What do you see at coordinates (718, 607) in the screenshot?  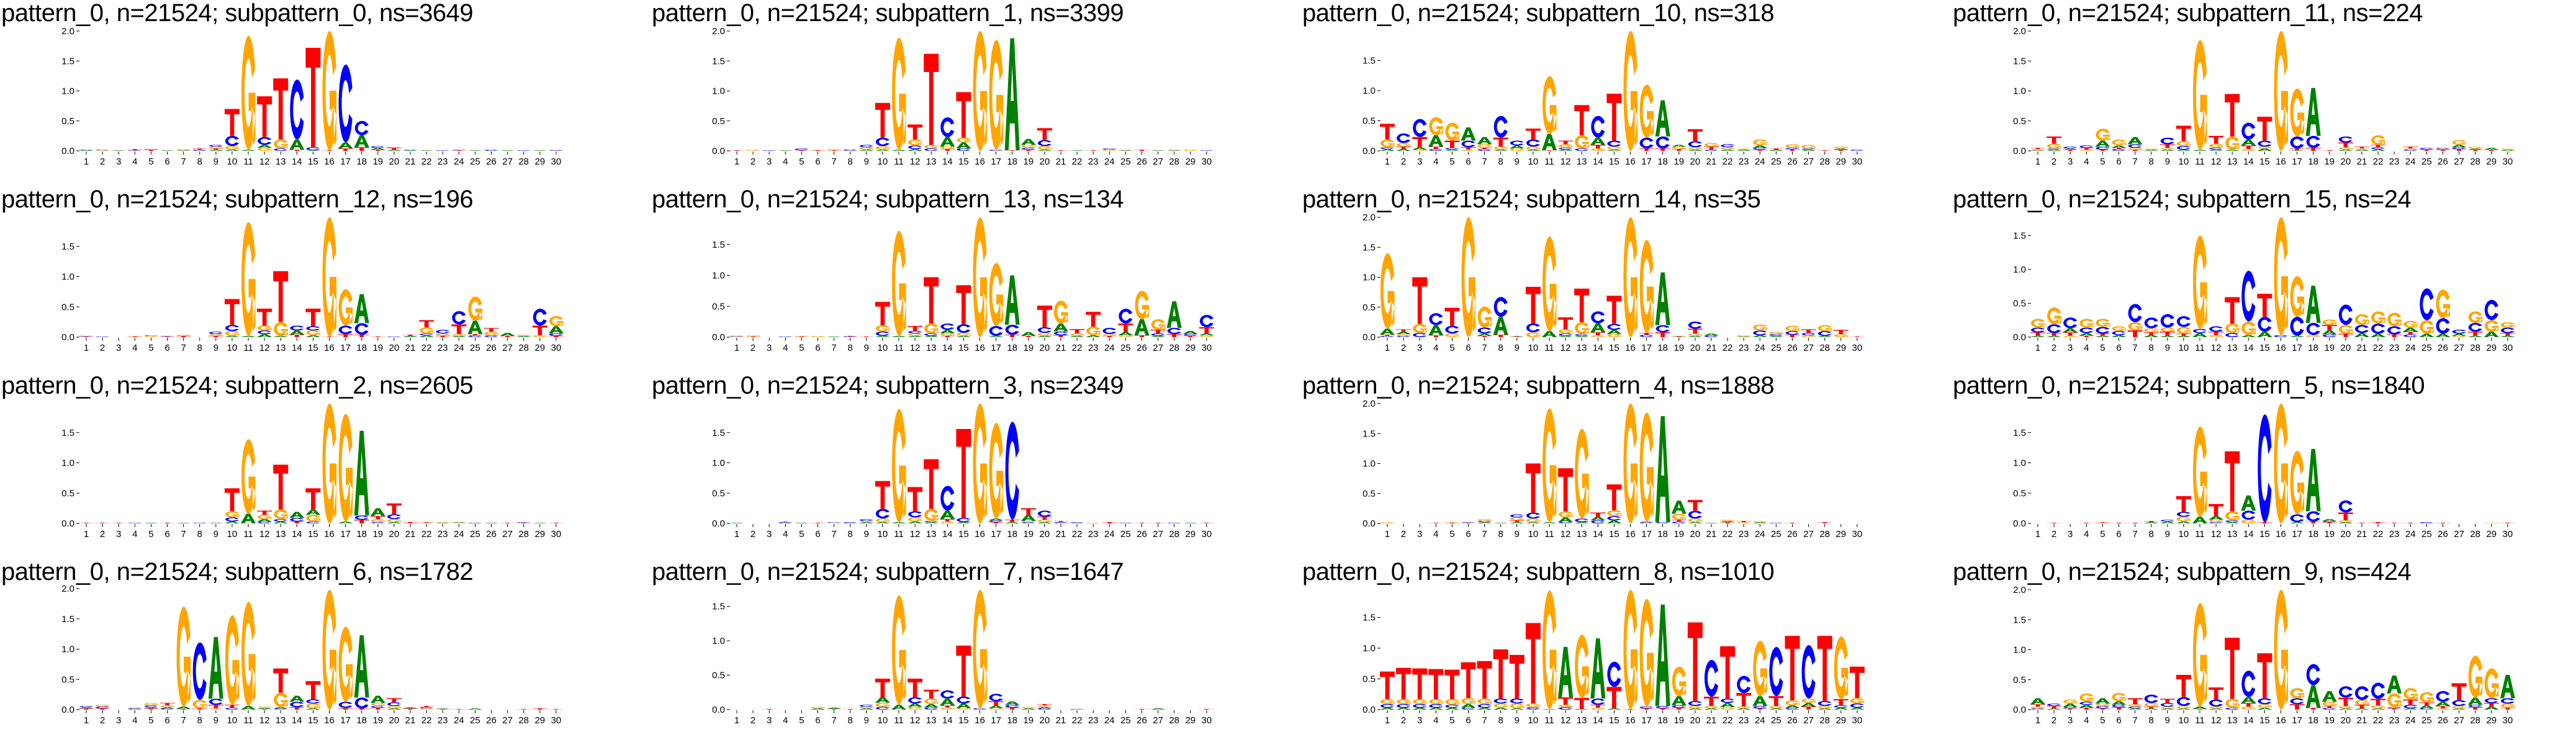 I see `y-tick-label: 1.5` at bounding box center [718, 607].